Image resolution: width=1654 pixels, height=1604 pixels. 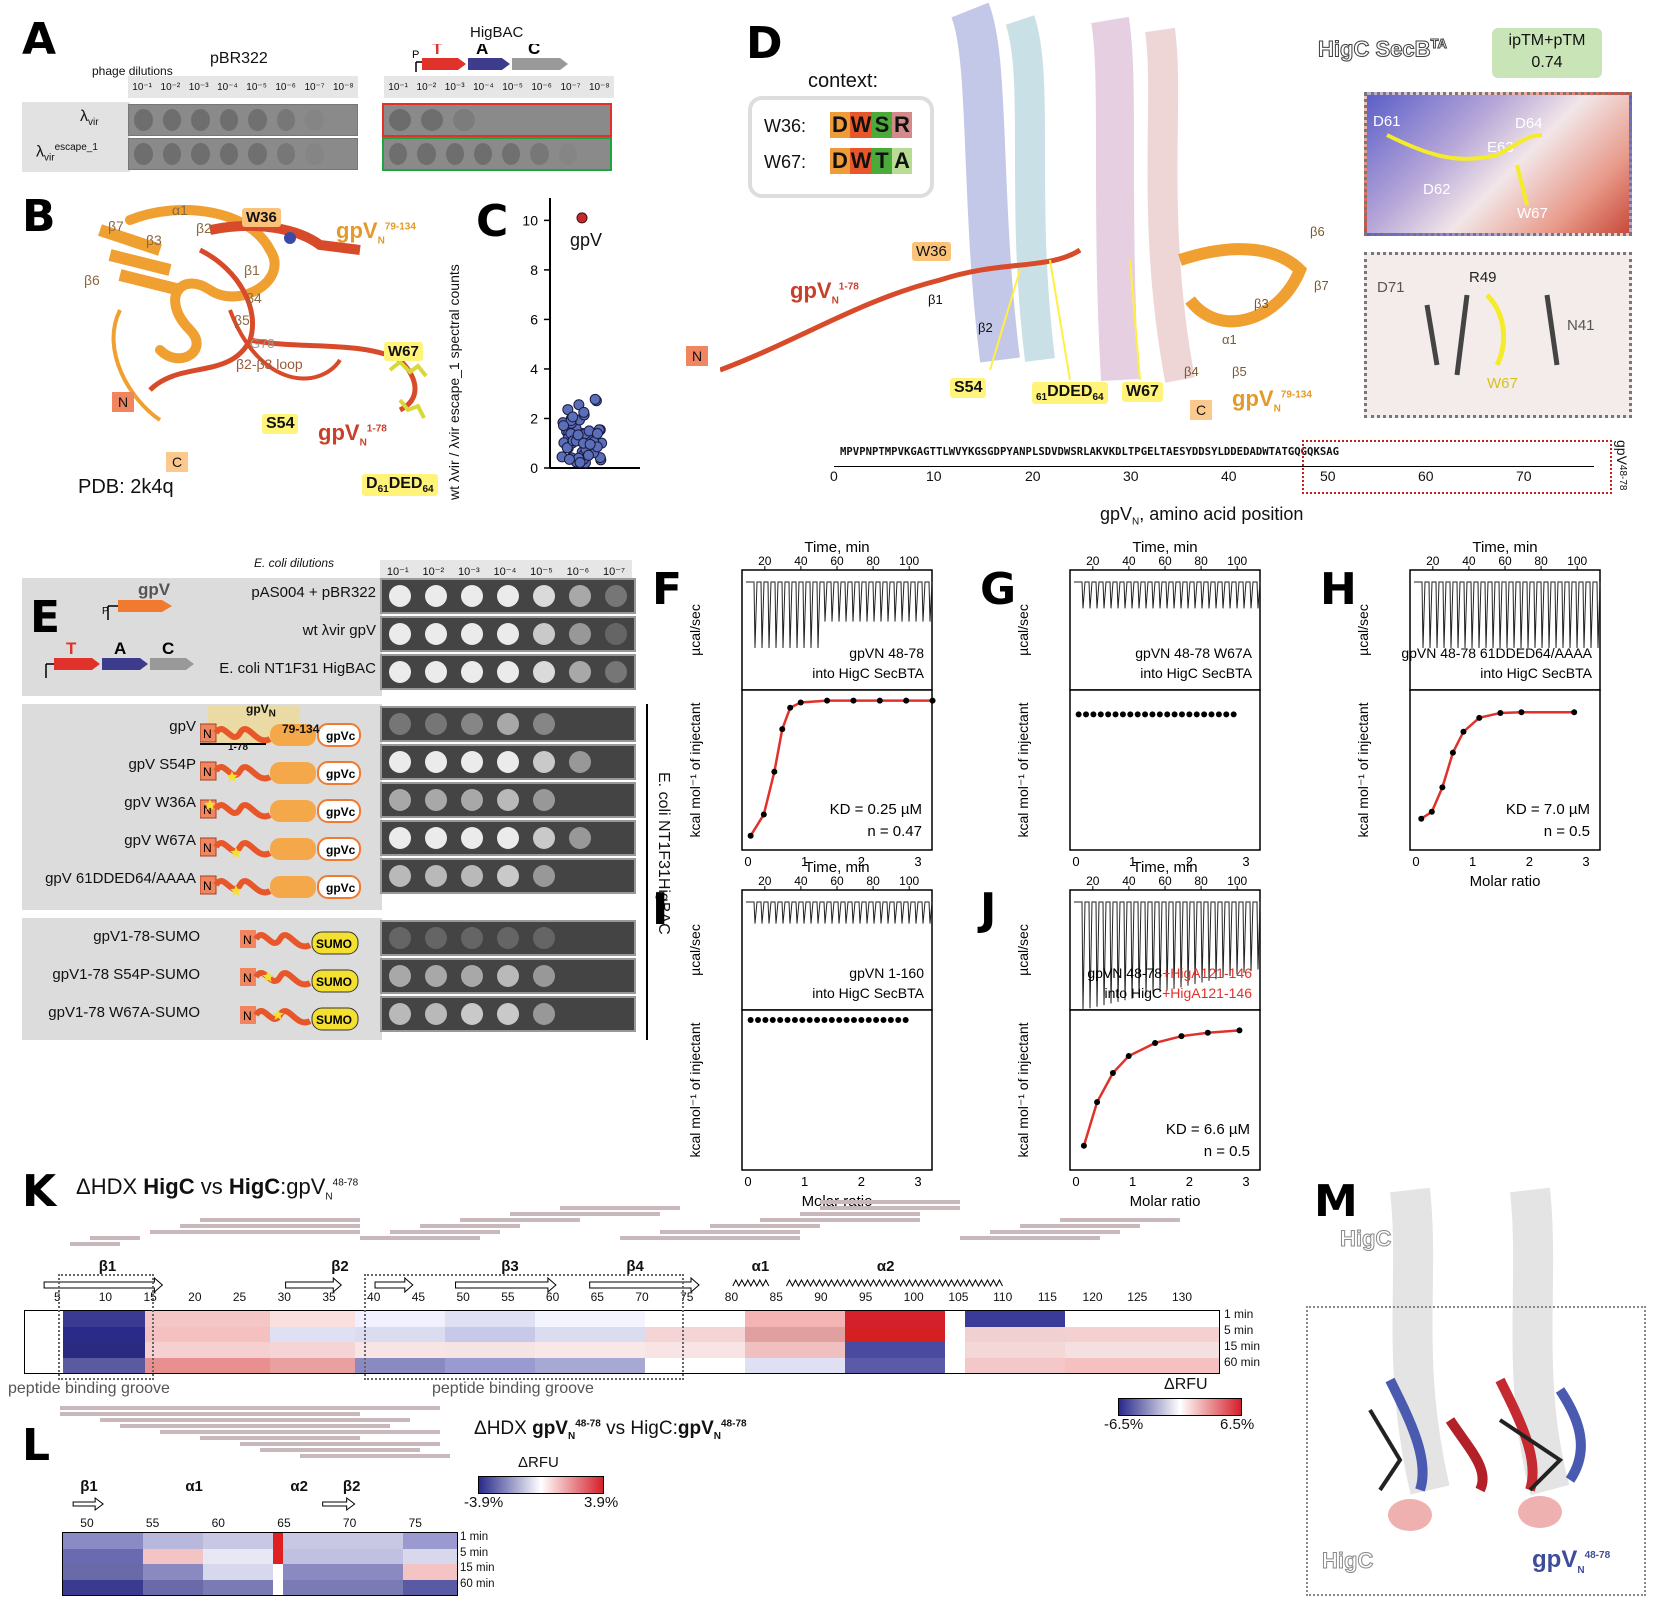 What do you see at coordinates (625, 1223) in the screenshot?
I see `k-peptide-coverage` at bounding box center [625, 1223].